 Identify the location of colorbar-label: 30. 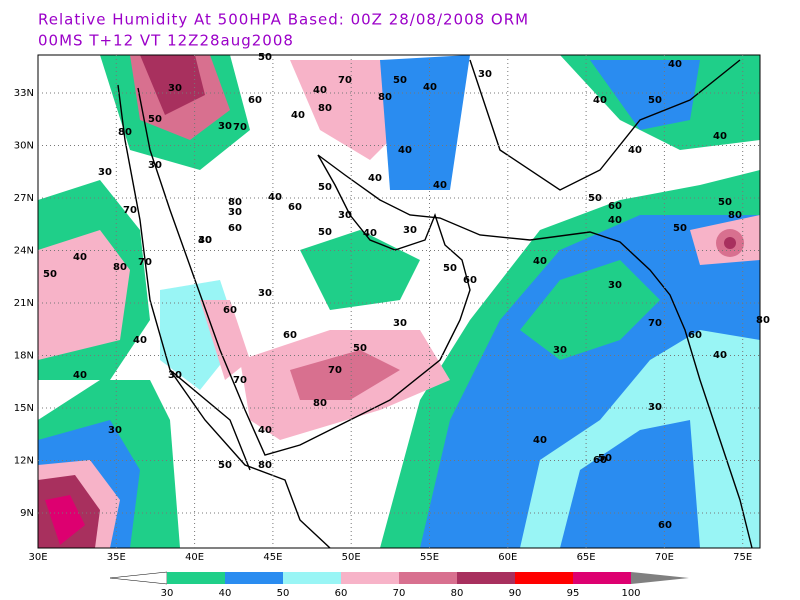
(167, 593).